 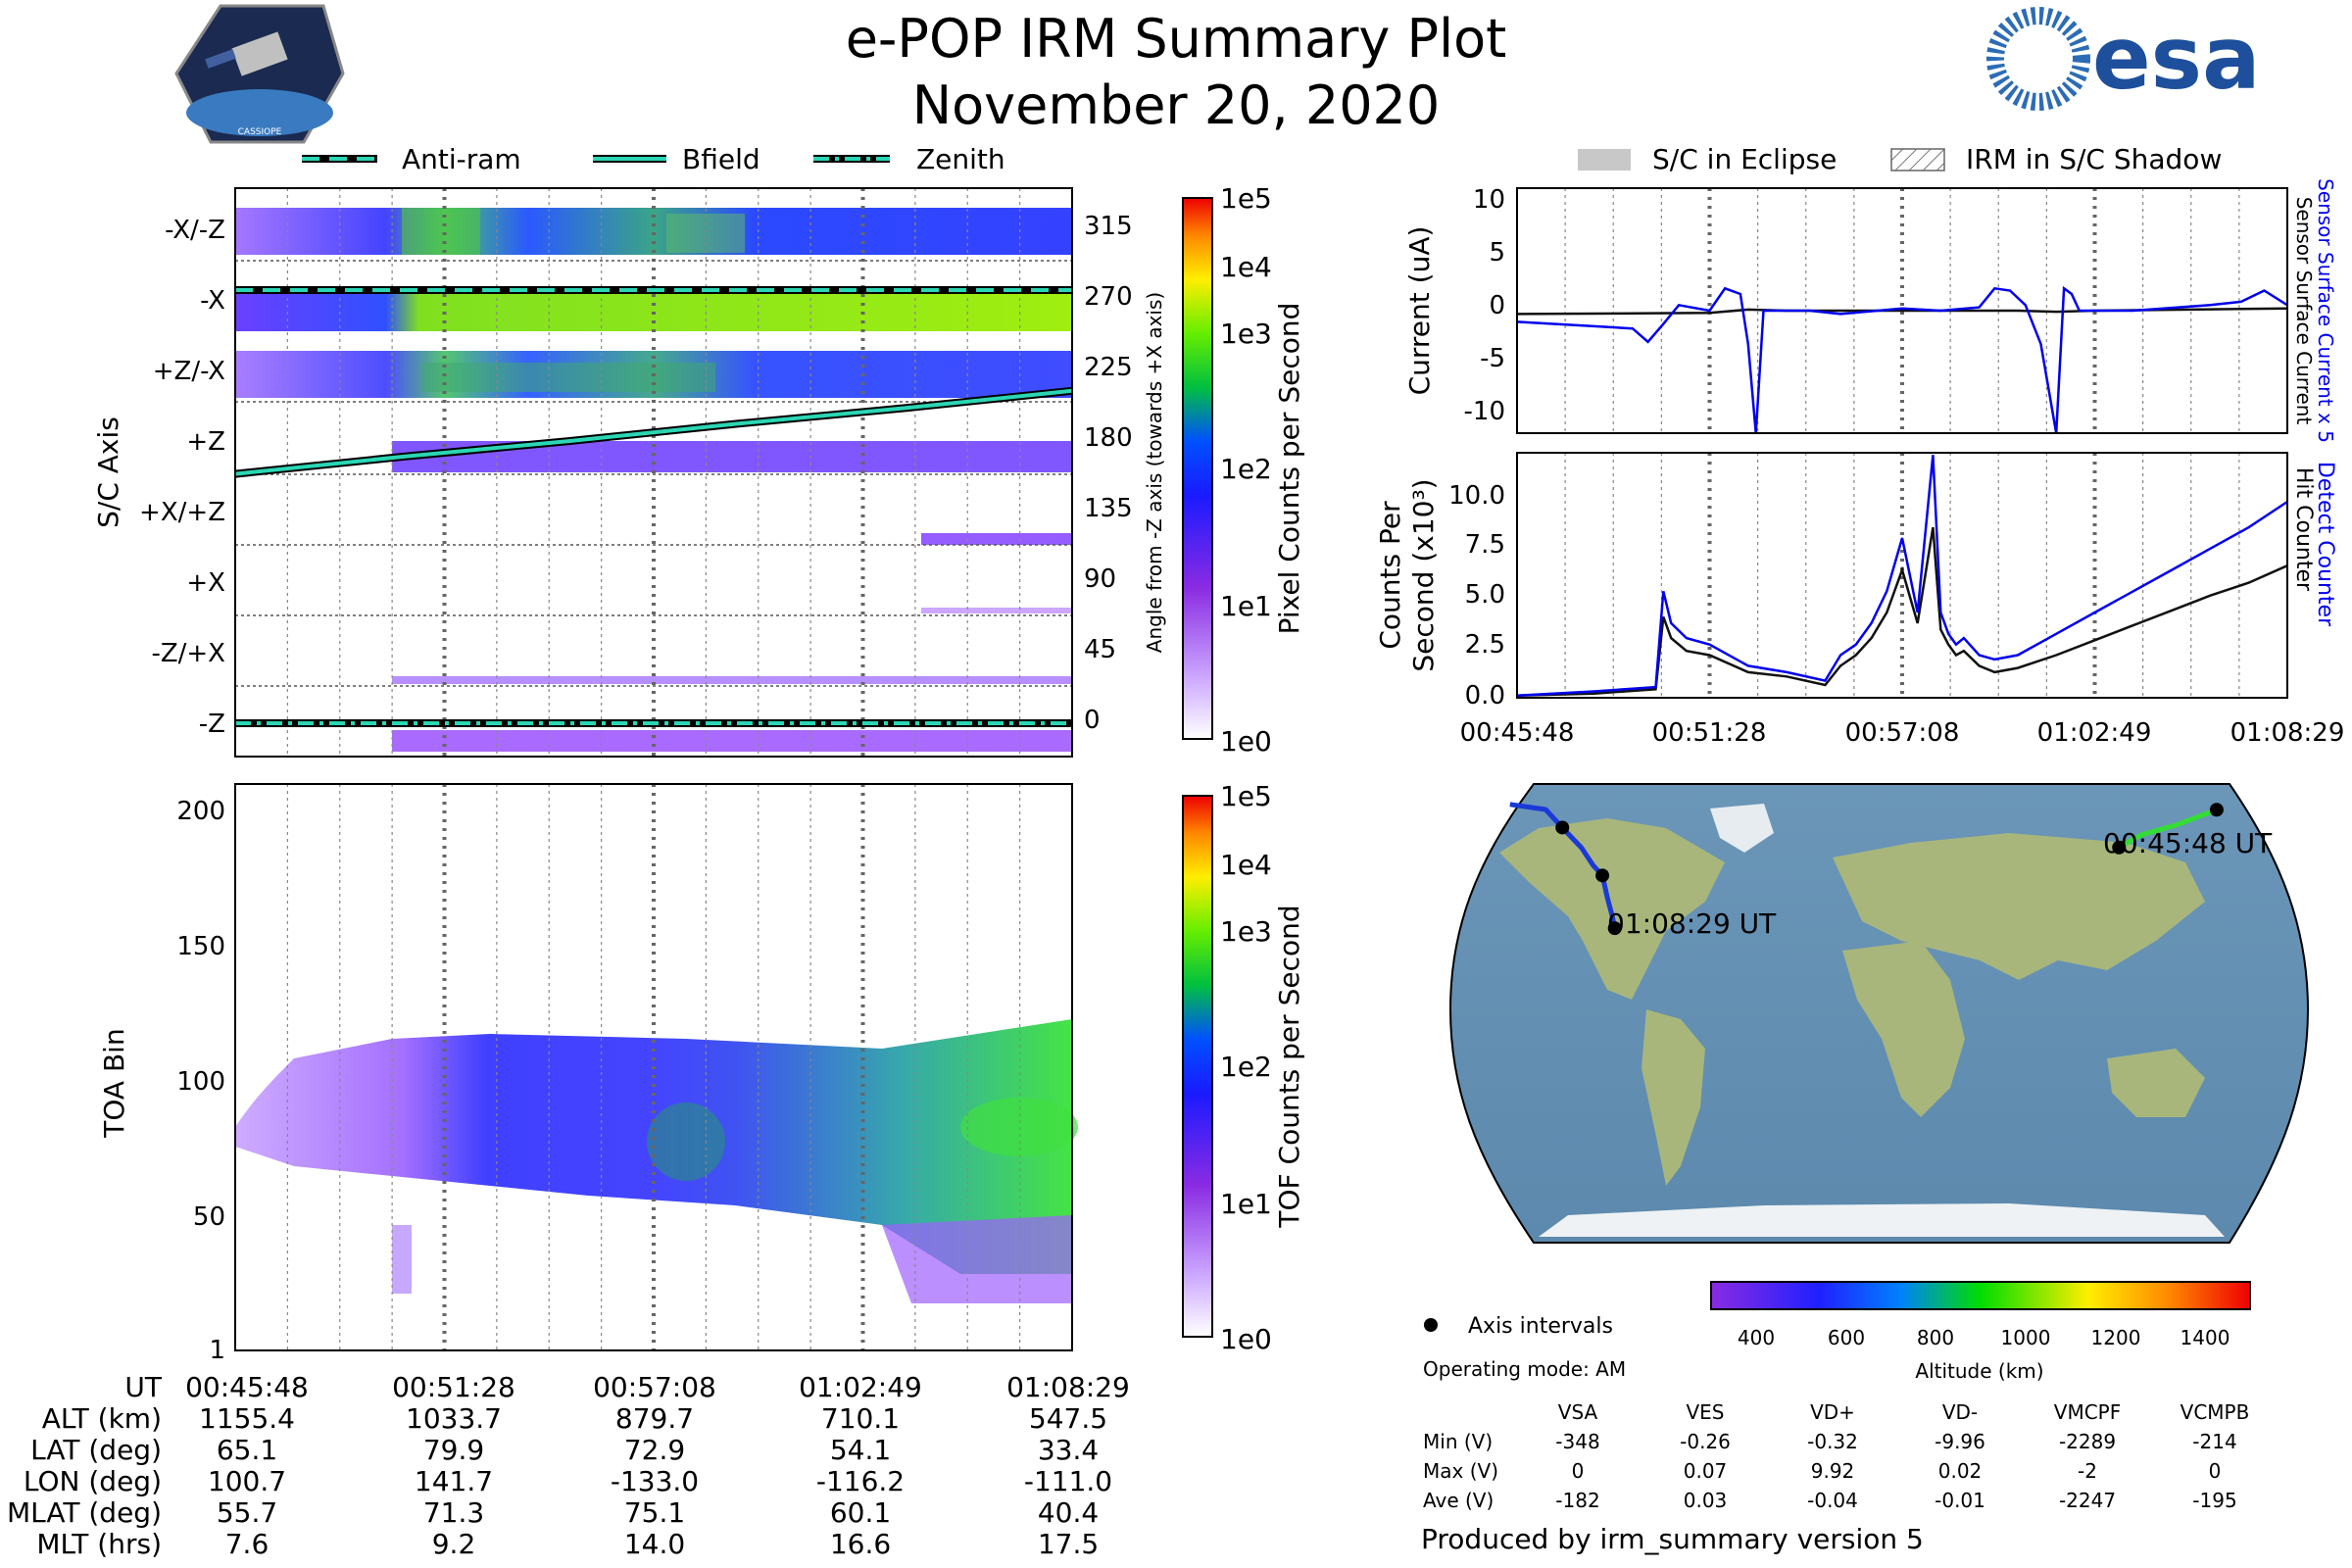 I want to click on orbit-cell: 1033.7, so click(x=454, y=1418).